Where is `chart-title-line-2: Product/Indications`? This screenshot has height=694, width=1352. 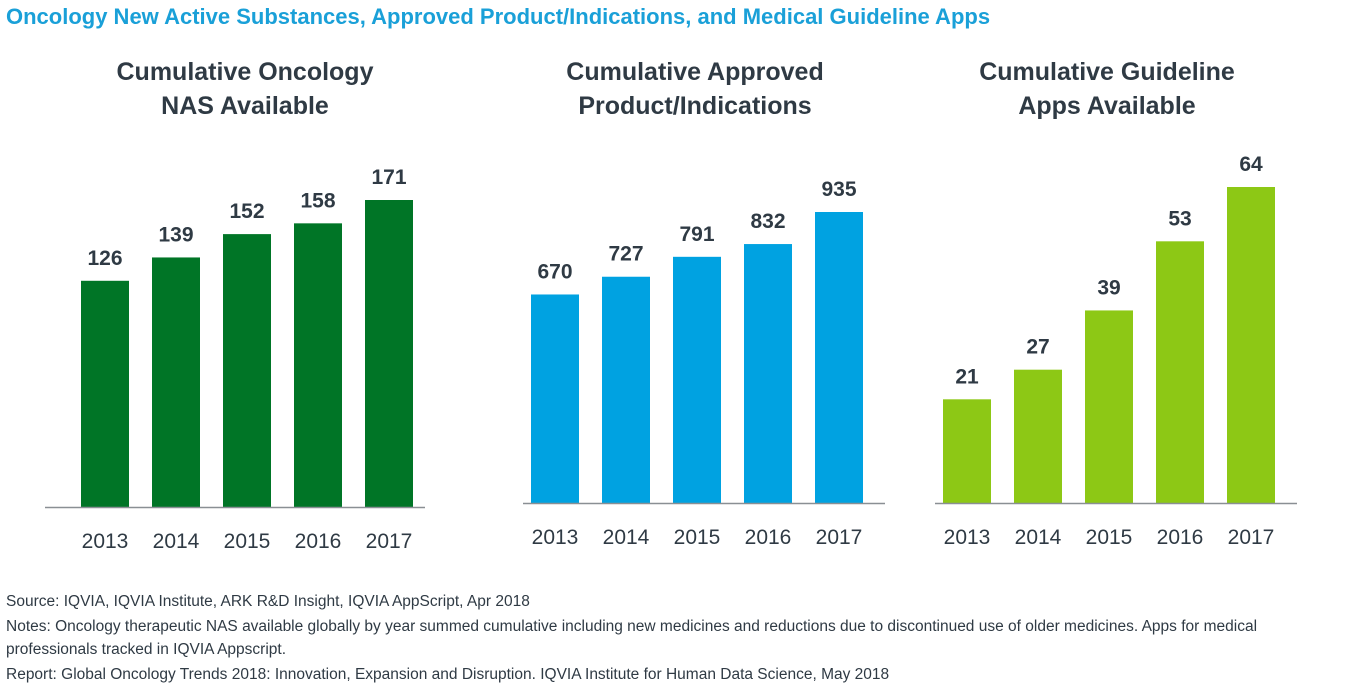
chart-title-line-2: Product/Indications is located at coordinates (695, 106).